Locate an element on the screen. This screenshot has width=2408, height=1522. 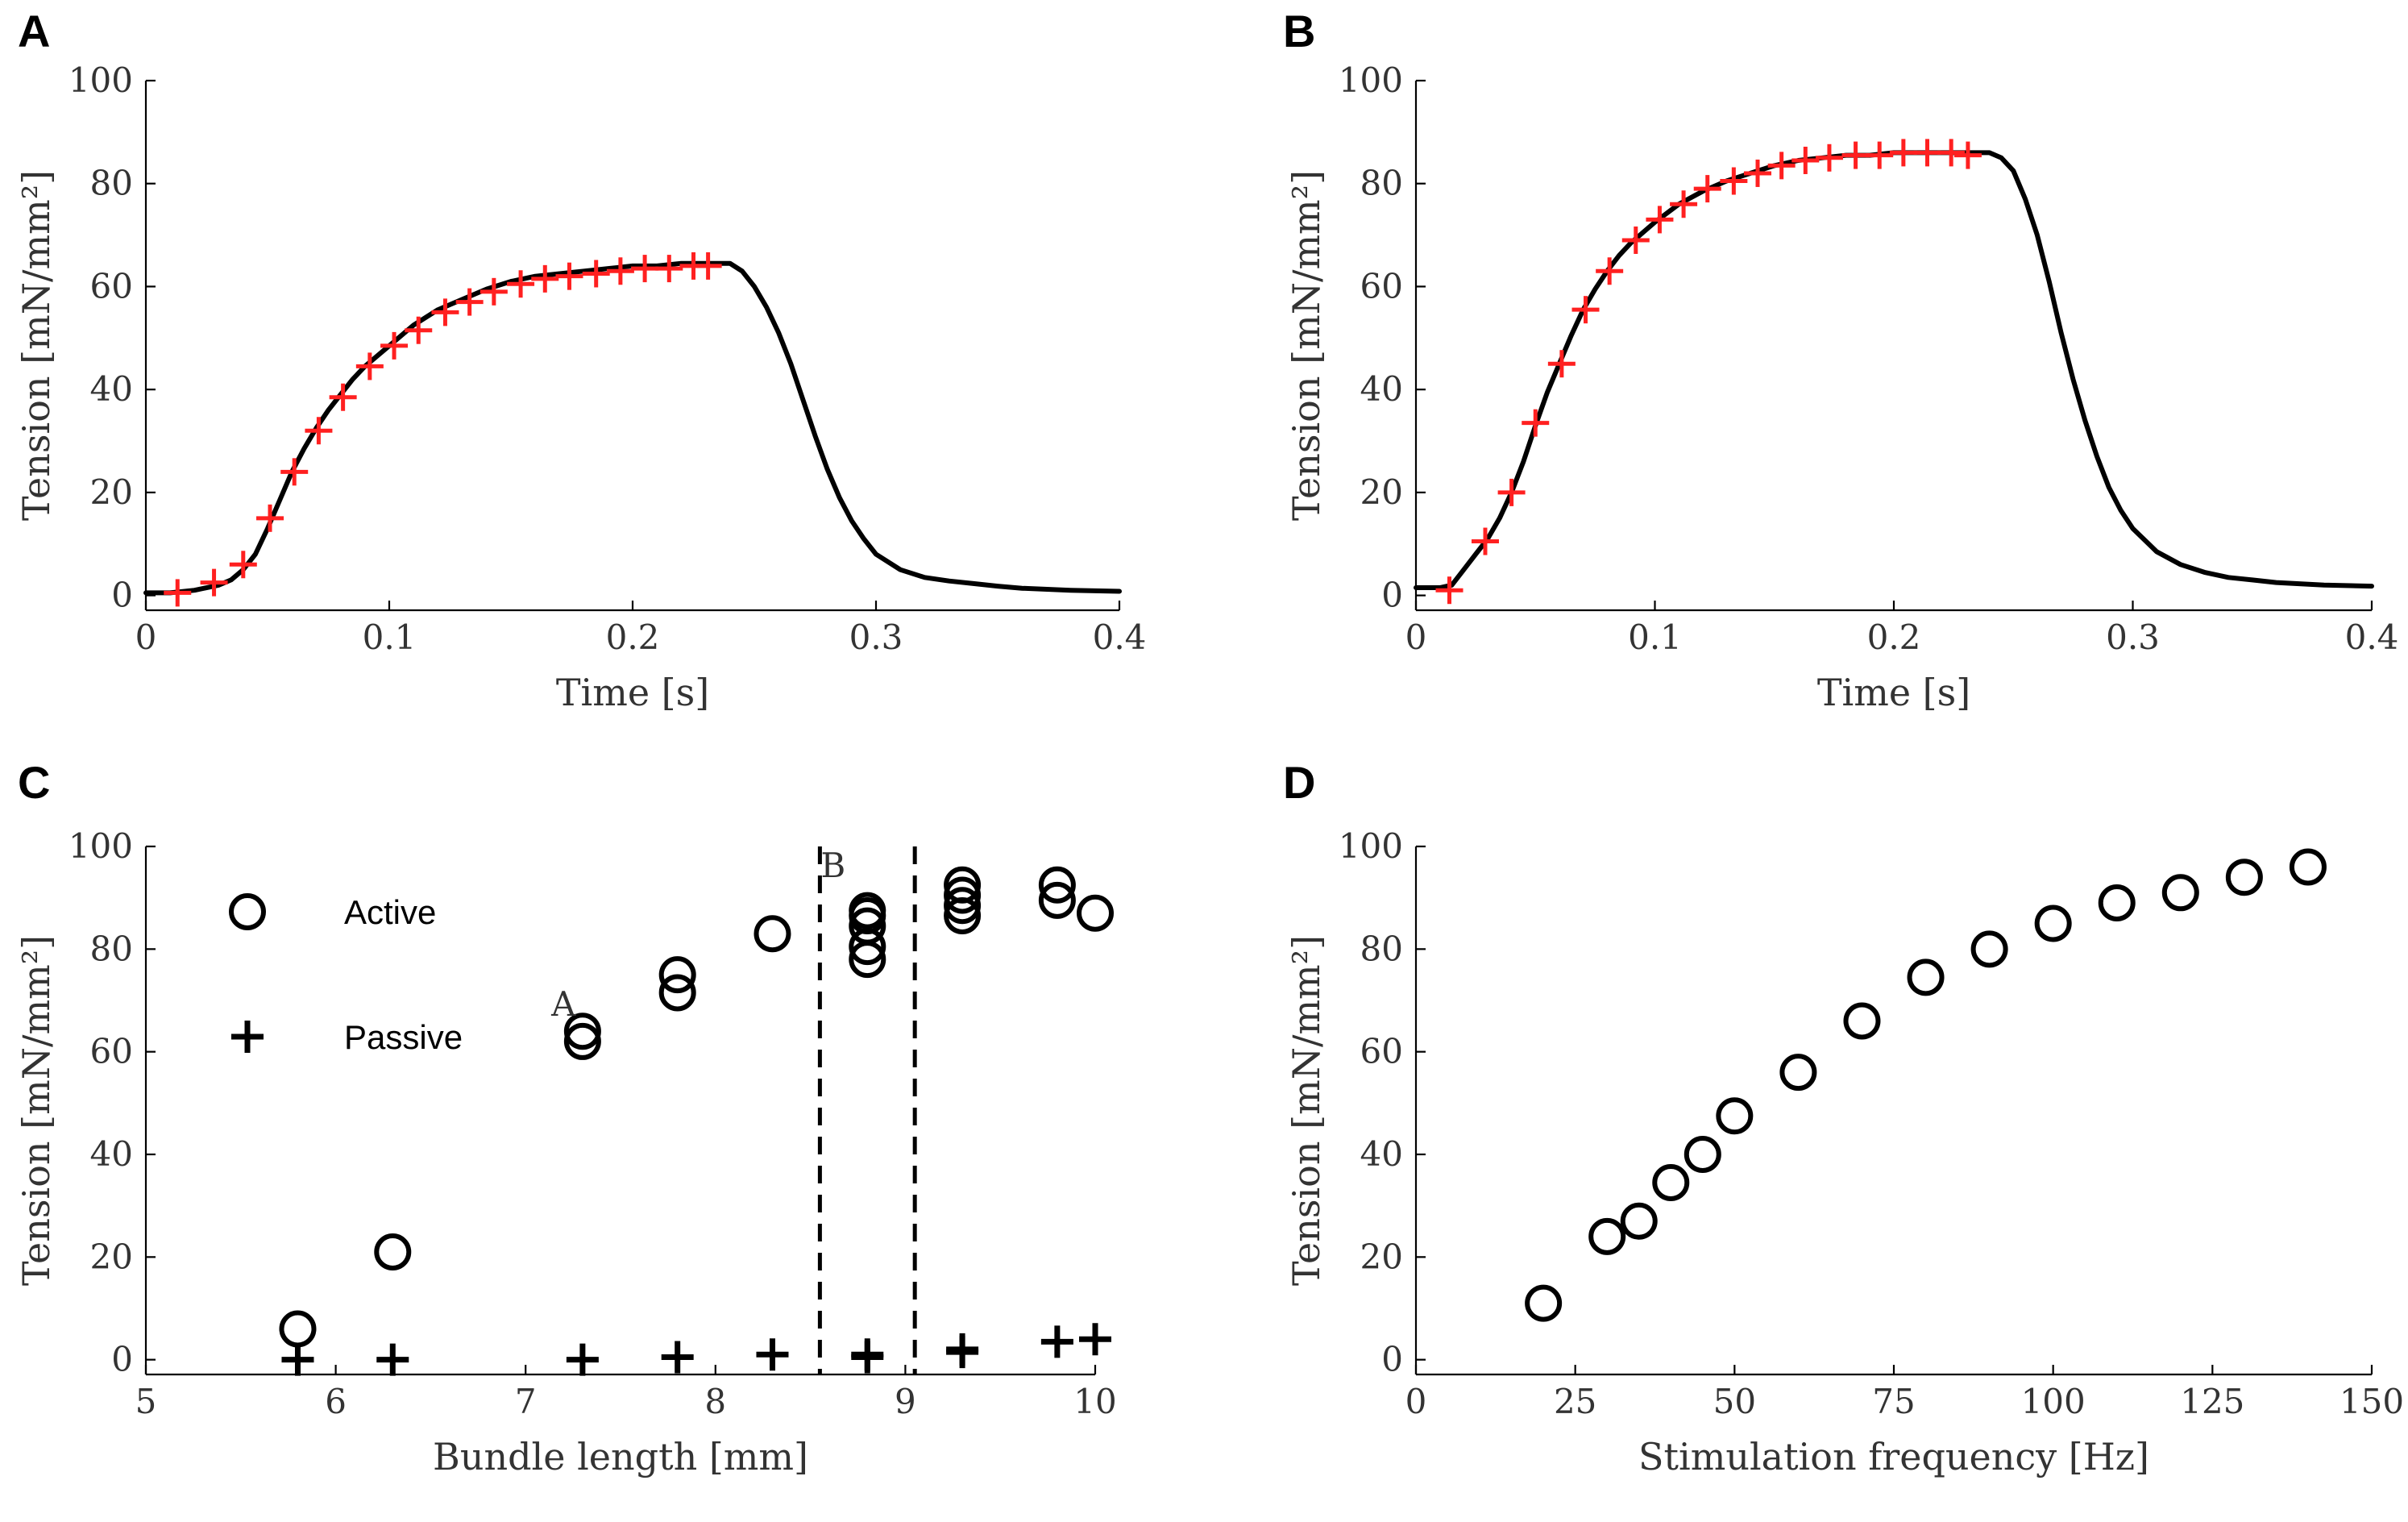
x-tick-label: 75 is located at coordinates (1893, 1402).